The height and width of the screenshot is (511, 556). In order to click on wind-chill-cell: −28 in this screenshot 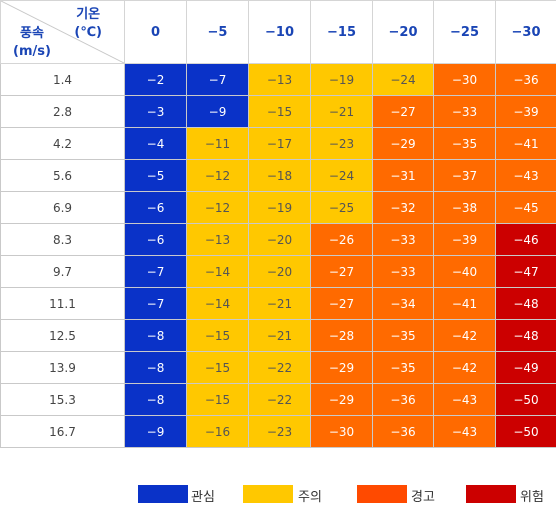, I will do `click(341, 335)`.